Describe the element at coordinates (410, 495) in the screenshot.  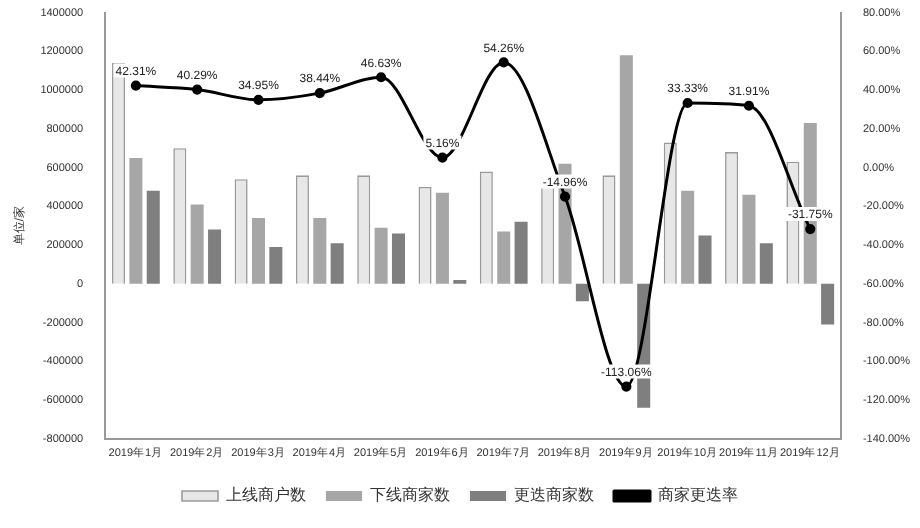
I see `legend-label: 下线商家数` at that location.